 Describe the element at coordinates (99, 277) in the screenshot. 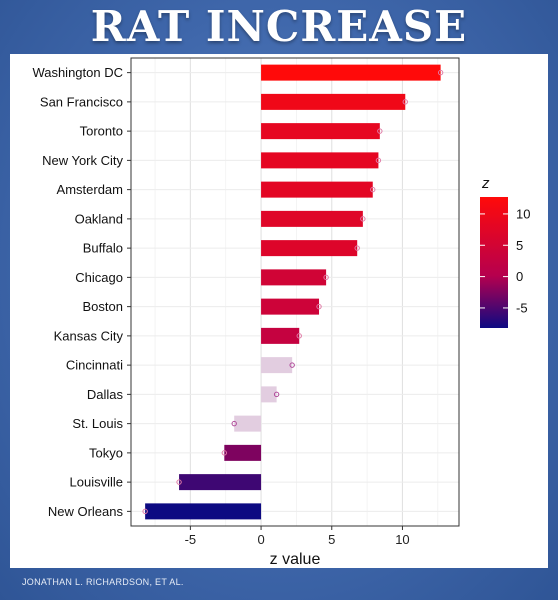

I see `y-tick-label: Chicago` at that location.